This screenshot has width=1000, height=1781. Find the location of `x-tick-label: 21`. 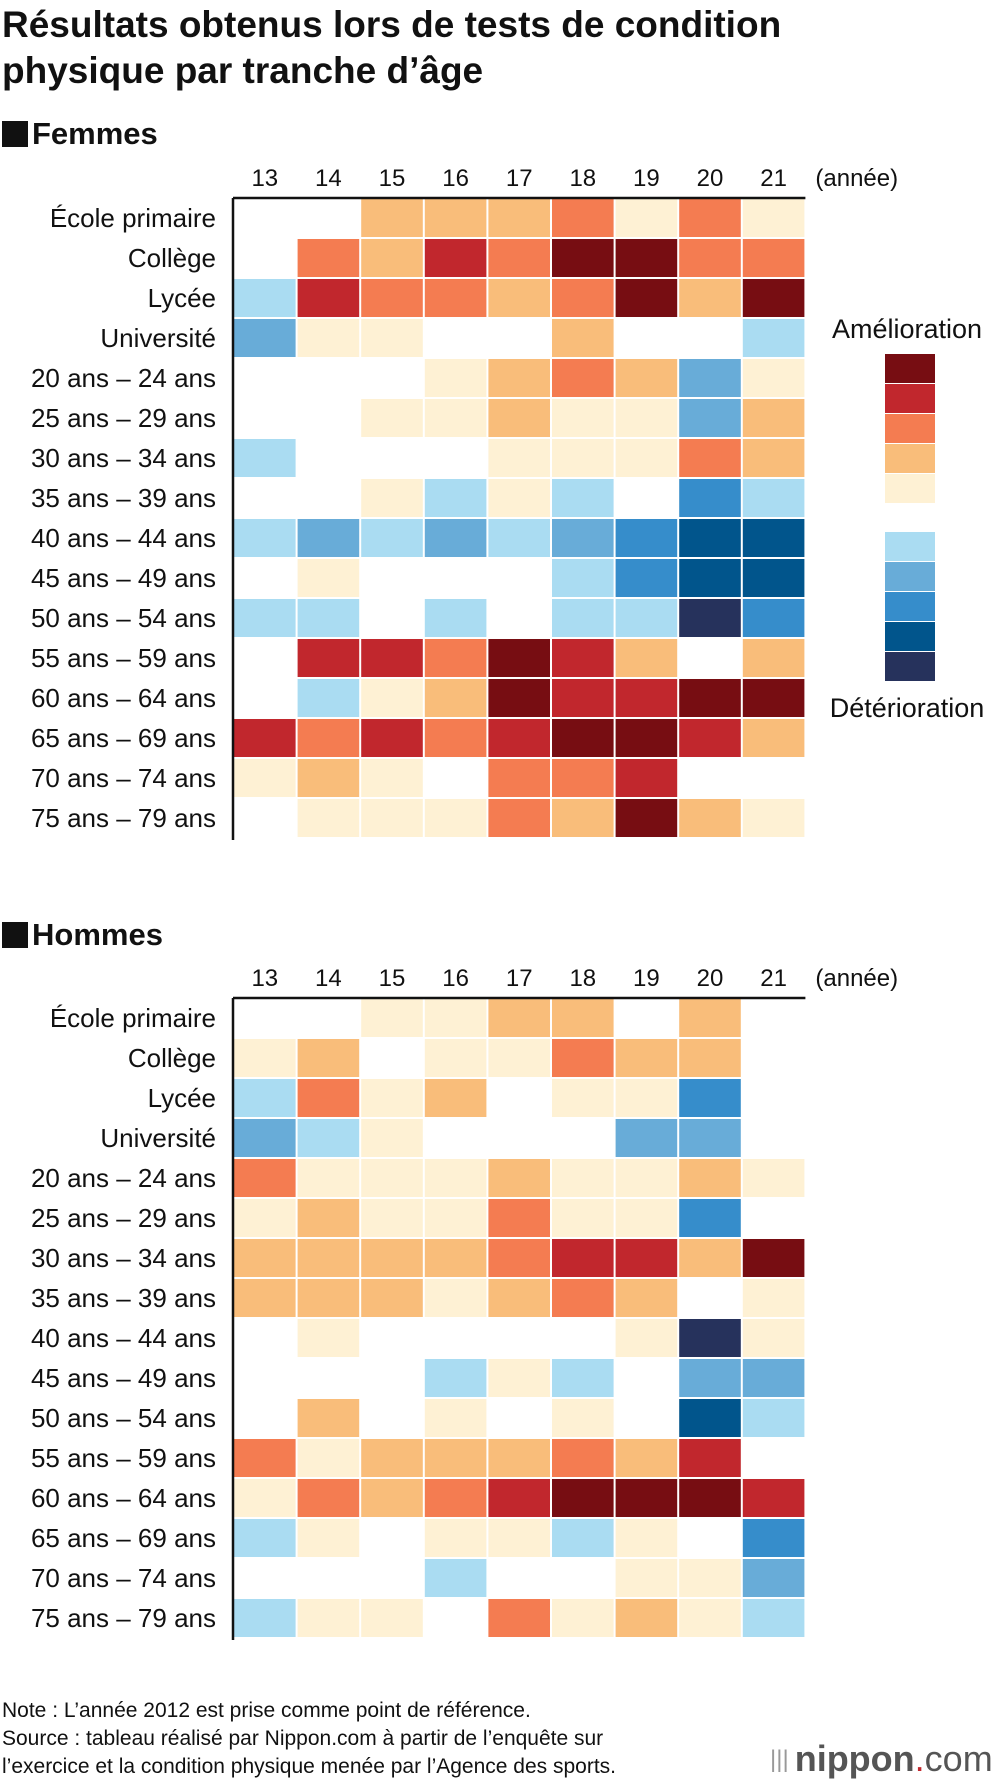

x-tick-label: 21 is located at coordinates (773, 978).